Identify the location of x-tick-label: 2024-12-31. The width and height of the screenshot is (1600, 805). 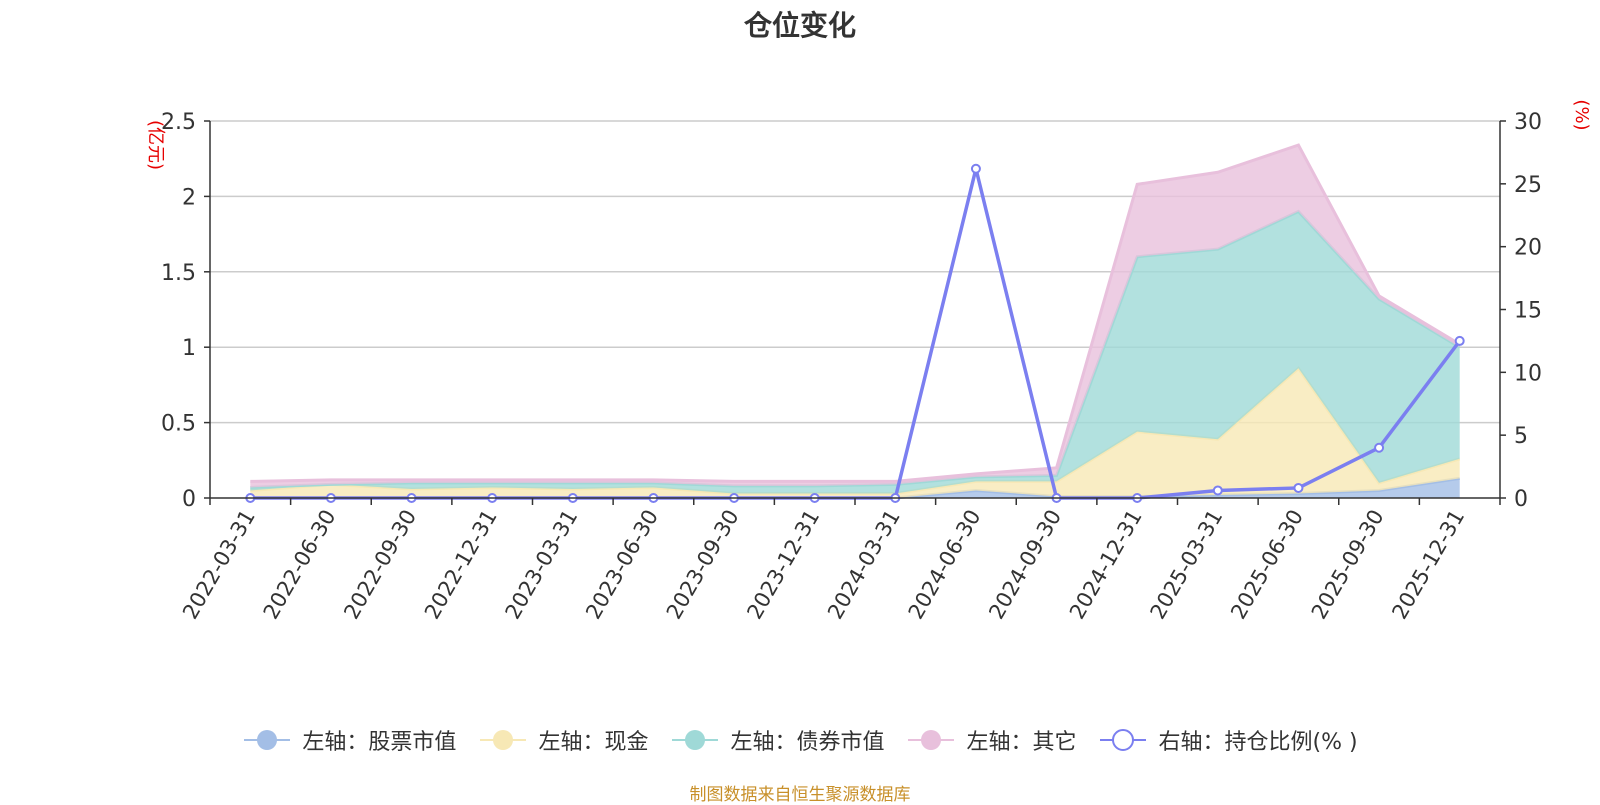
(1106, 565).